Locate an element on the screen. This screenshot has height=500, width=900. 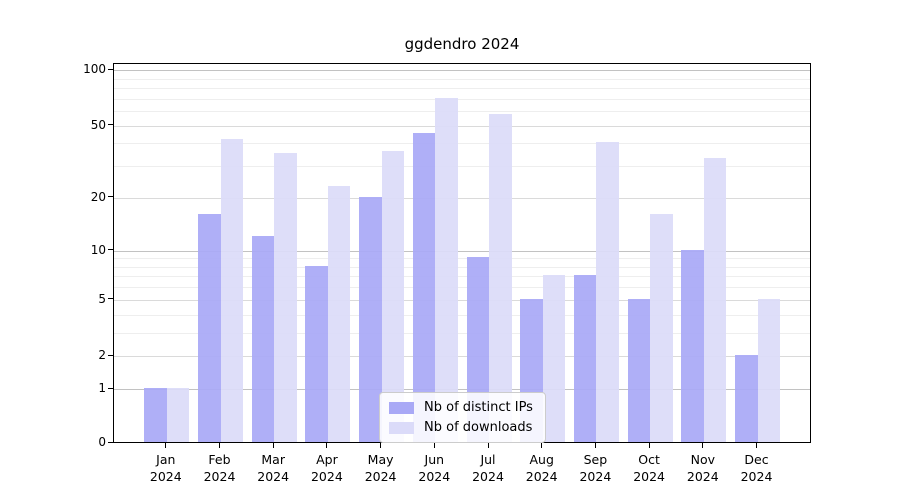
legend-label-downloads: Nb of downloads is located at coordinates (478, 427).